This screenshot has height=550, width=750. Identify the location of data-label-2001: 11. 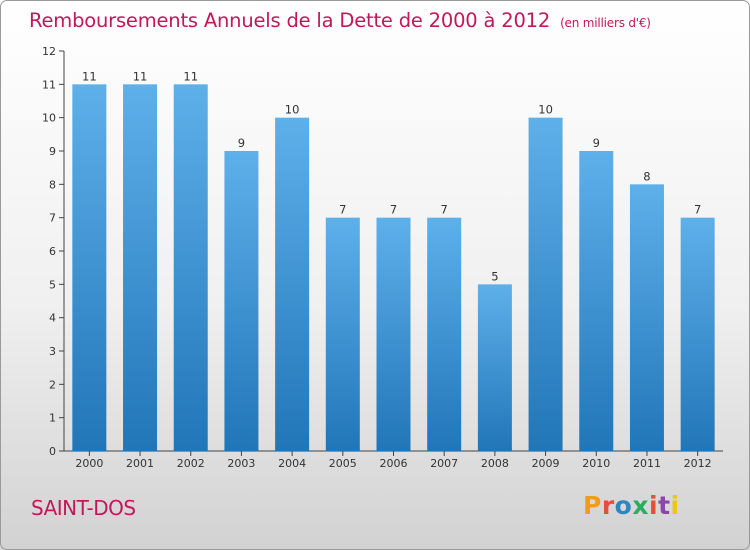
(140, 76).